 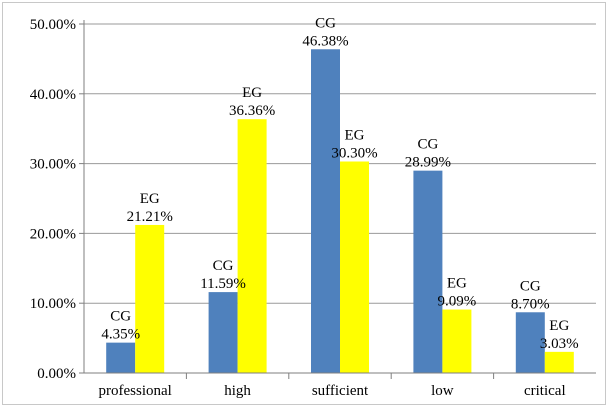 I want to click on x-tick-label: low, so click(x=442, y=391).